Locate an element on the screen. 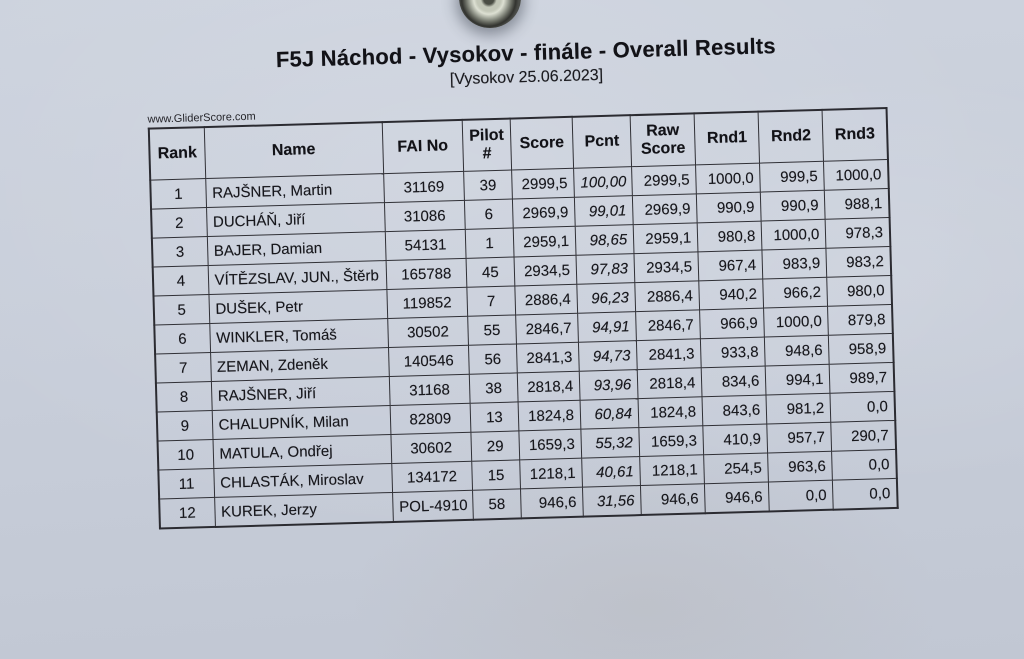 The image size is (1024, 659). cell-rnd3: 1000,0 is located at coordinates (856, 175).